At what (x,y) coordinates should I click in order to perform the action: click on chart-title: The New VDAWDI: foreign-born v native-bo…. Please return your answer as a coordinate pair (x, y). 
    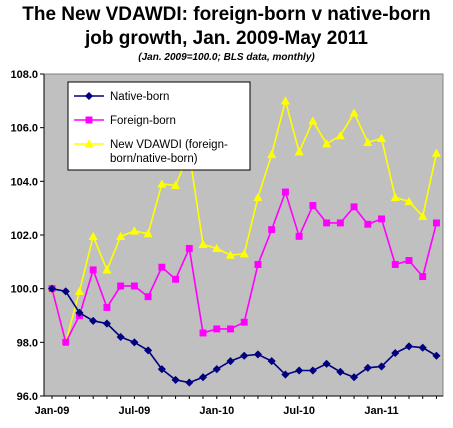
    Looking at the image, I should click on (226, 14).